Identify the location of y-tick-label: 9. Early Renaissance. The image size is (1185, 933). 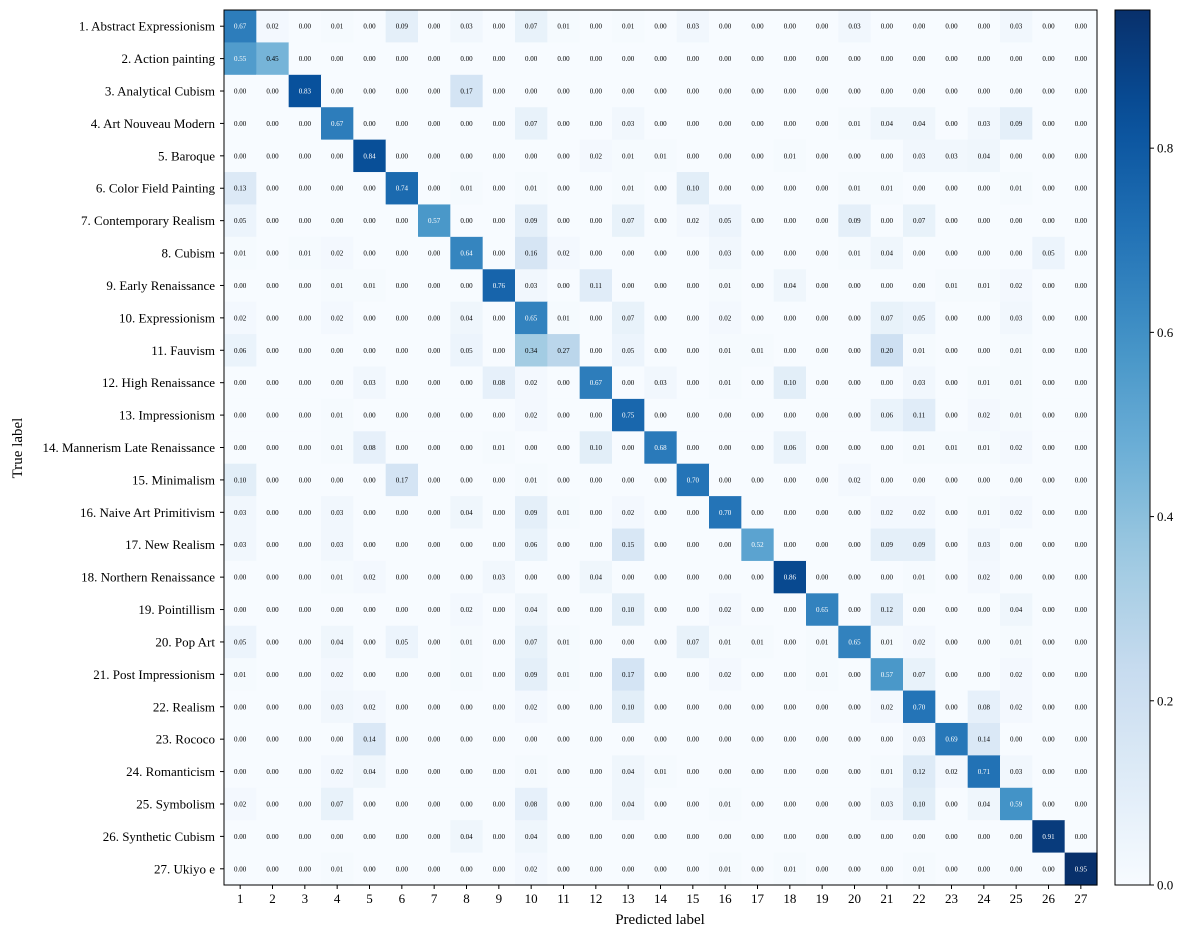
(160, 285).